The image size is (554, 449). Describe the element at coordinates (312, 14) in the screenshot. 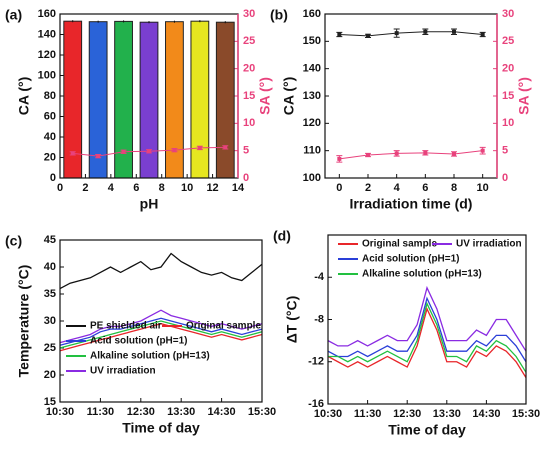

I see `y-tick-label: 160` at that location.